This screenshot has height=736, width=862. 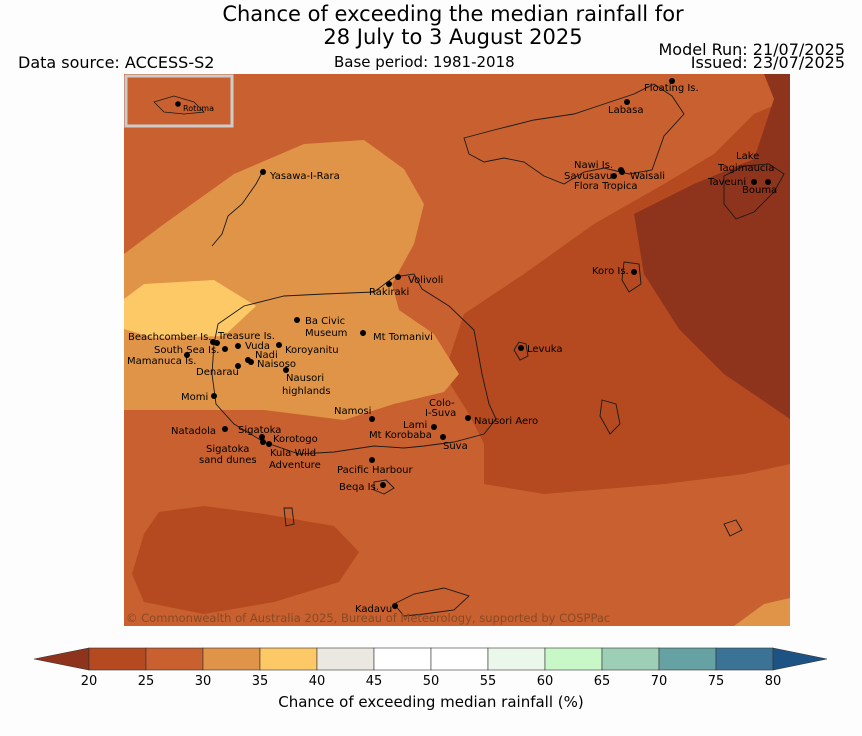 What do you see at coordinates (671, 88) in the screenshot?
I see `place-label: Floating Is.` at bounding box center [671, 88].